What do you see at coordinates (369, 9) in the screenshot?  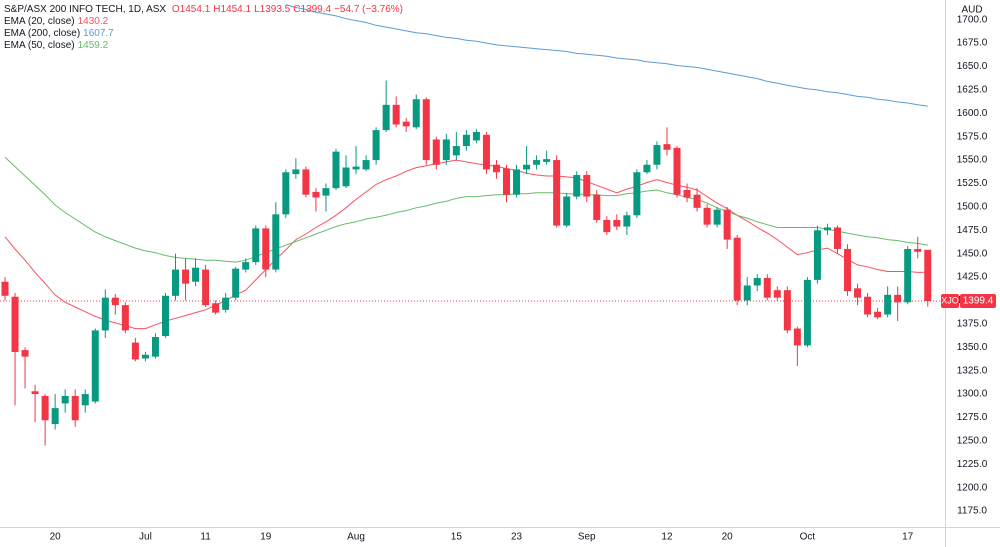 I see `change: −54.7 (−3.76%)` at bounding box center [369, 9].